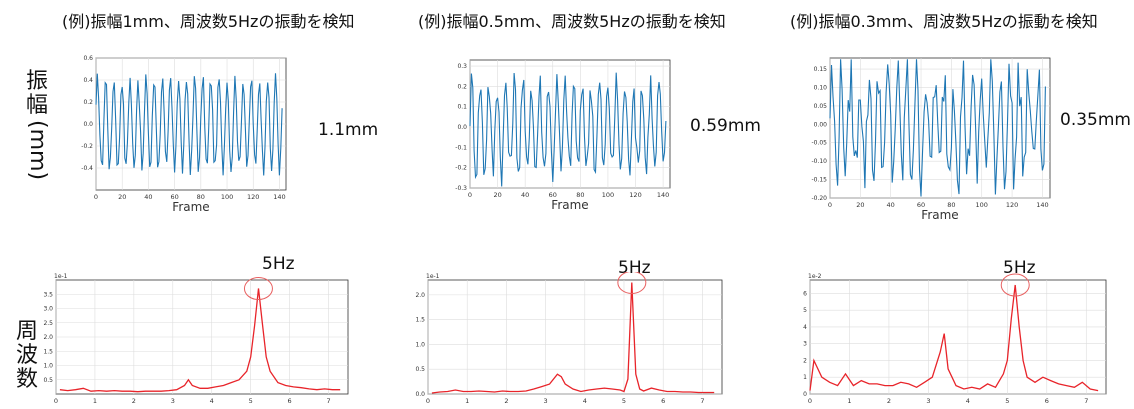 The image size is (1134, 409). What do you see at coordinates (805, 293) in the screenshot?
I see `y-tick-label: 6` at bounding box center [805, 293].